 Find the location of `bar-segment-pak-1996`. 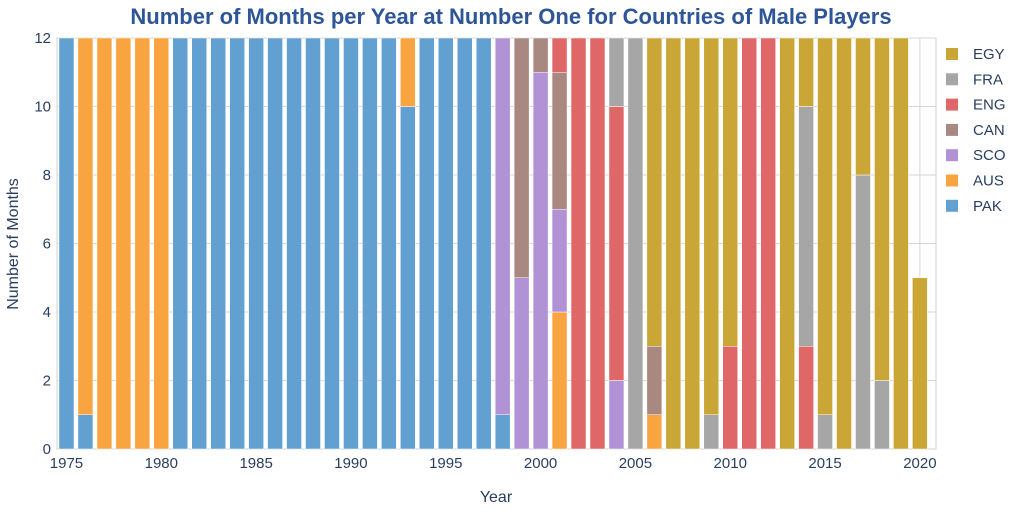

bar-segment-pak-1996 is located at coordinates (464, 243).